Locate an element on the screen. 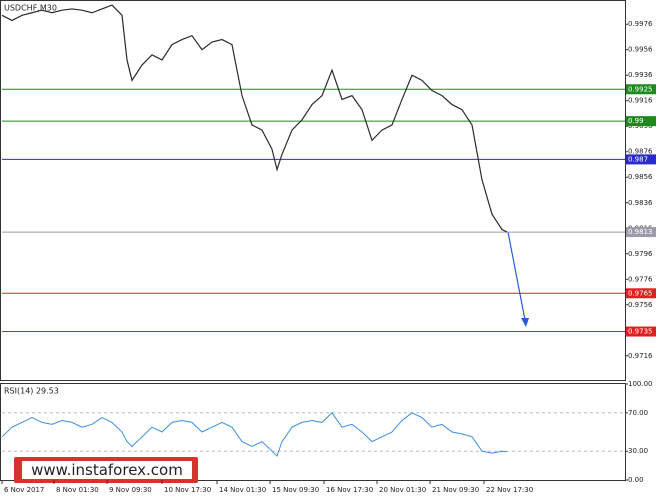 Image resolution: width=664 pixels, height=498 pixels. level-label: 0.9925 is located at coordinates (640, 89).